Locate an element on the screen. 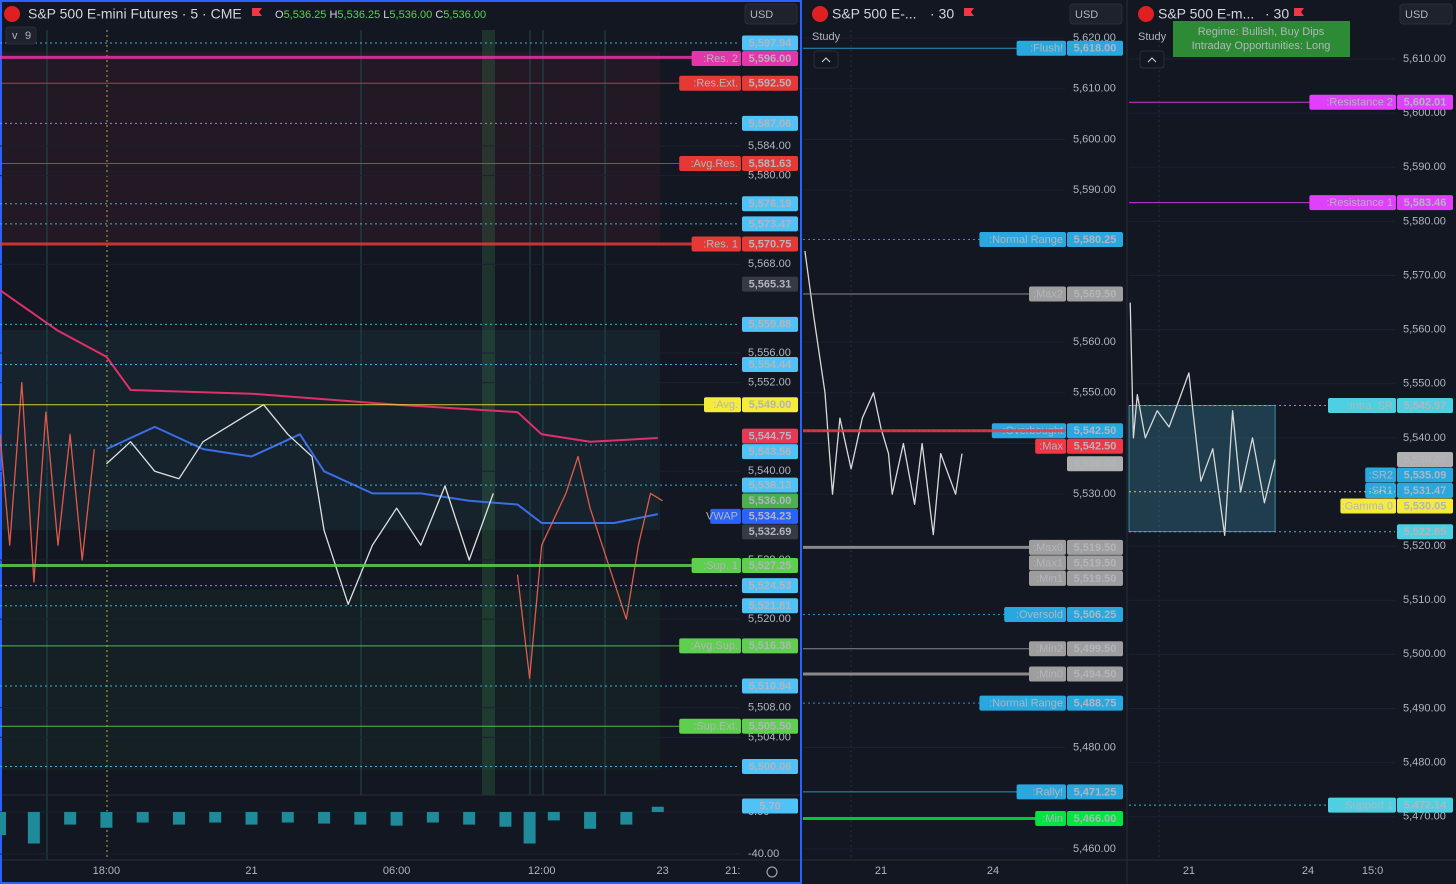 The height and width of the screenshot is (884, 1456). price-label: 5,471.25 is located at coordinates (1095, 792).